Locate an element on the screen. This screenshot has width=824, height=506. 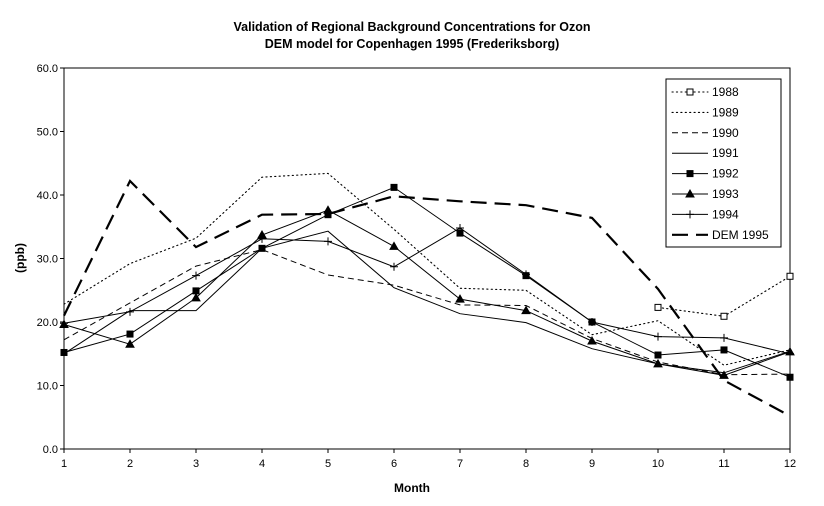
x-tick-label: 12 is located at coordinates (790, 464).